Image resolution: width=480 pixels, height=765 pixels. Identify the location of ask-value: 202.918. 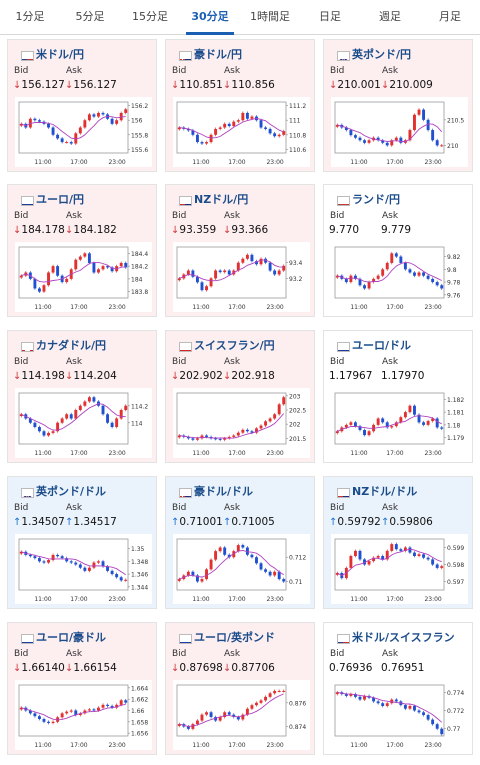
(253, 376).